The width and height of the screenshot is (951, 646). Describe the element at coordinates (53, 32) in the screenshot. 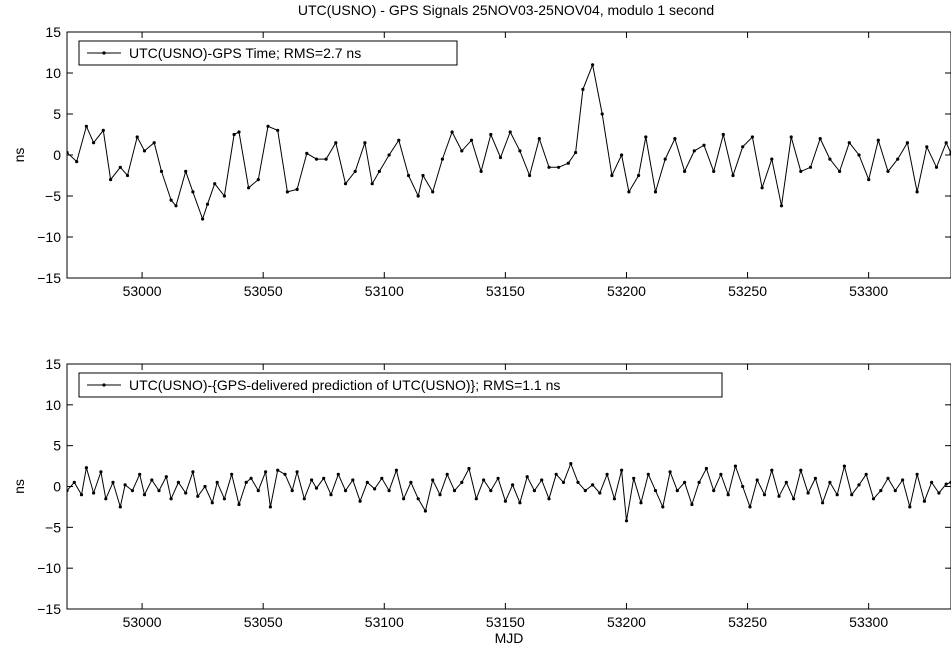

I see `top-y-tick-label: 15` at that location.